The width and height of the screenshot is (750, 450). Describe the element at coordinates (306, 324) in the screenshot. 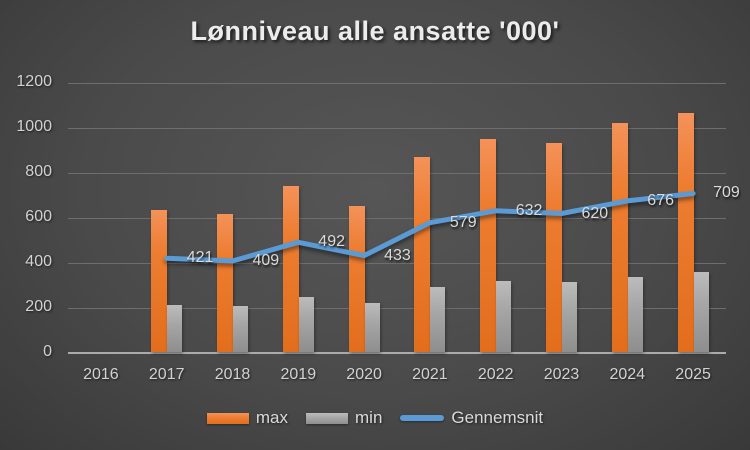

I see `bar-min-2019` at that location.